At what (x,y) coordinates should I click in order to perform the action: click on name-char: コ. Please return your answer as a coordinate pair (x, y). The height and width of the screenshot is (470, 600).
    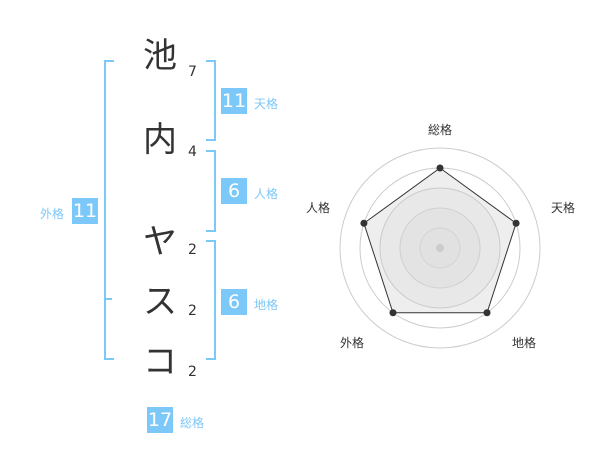
    Looking at the image, I should click on (160, 362).